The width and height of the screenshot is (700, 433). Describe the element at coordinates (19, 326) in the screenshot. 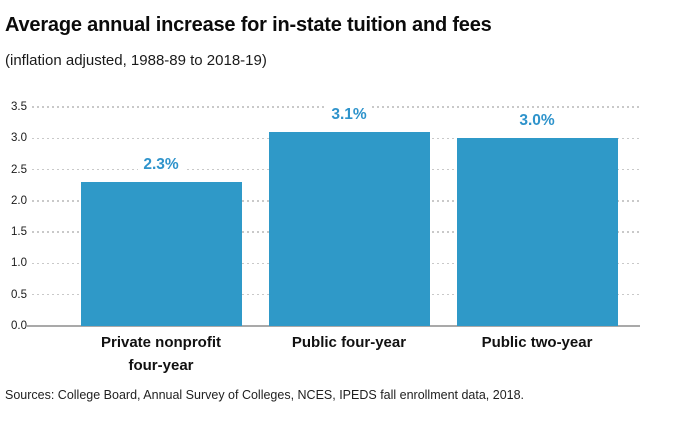

I see `y-tick-label-0.0: 0.0` at that location.